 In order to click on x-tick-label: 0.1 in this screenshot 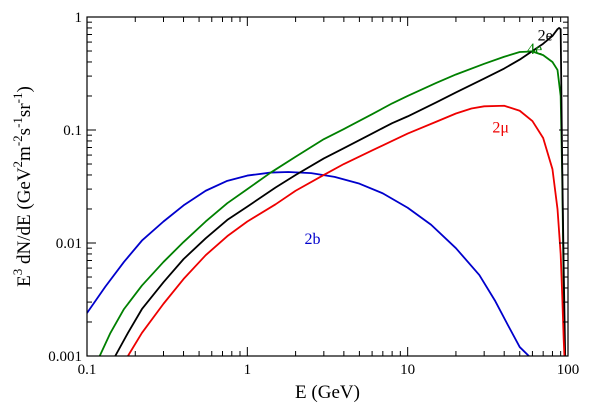, I will do `click(87, 370)`.